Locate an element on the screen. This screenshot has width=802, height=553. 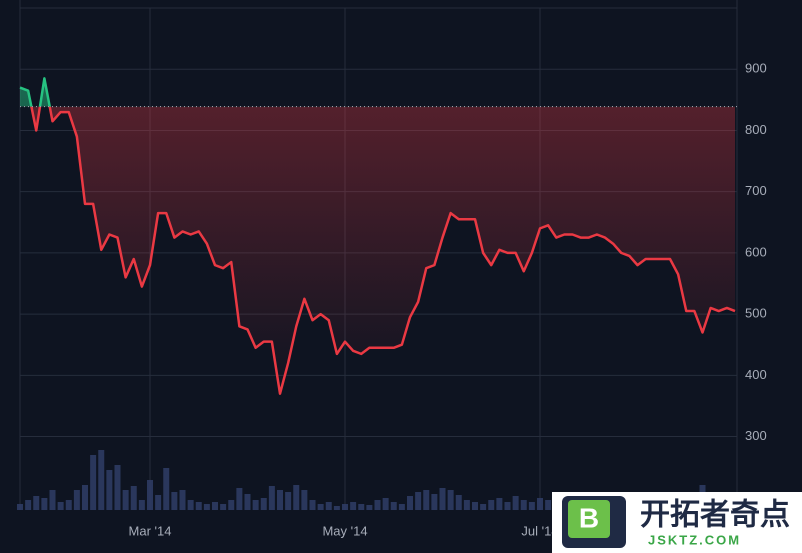
y-tick-label: 300 is located at coordinates (756, 435).